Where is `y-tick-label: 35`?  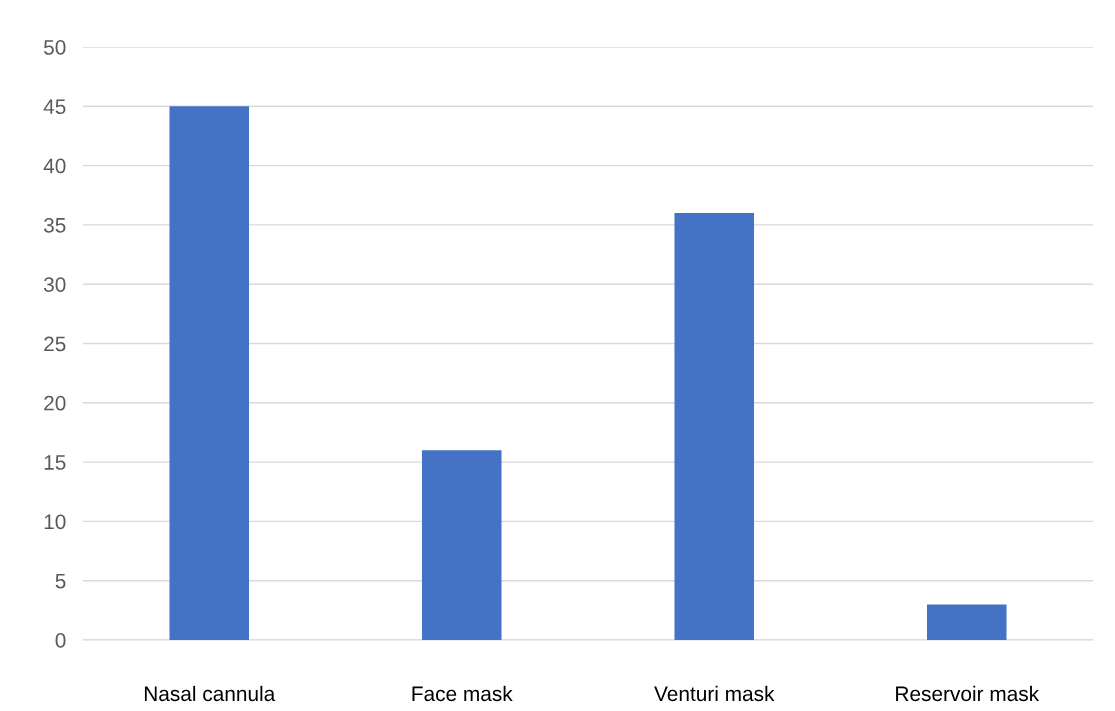
y-tick-label: 35 is located at coordinates (54, 225).